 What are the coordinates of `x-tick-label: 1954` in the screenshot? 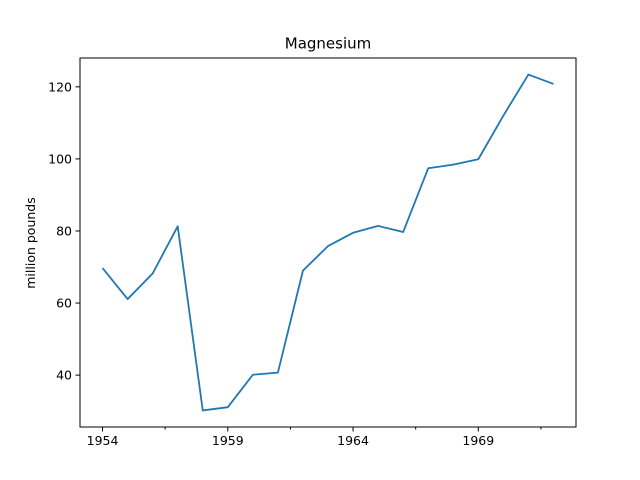 It's located at (103, 440).